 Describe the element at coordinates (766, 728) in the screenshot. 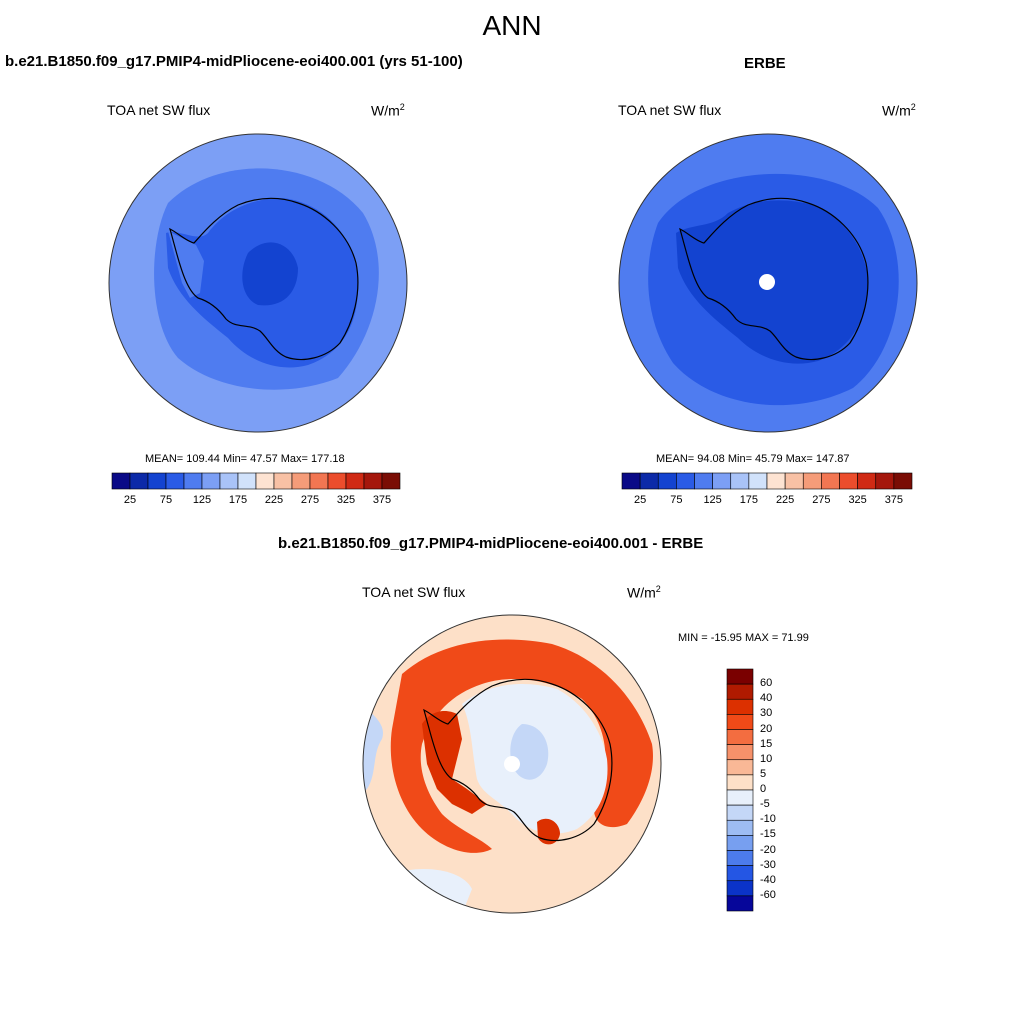

I see `panel3-colorbar-tick-label: 20` at that location.